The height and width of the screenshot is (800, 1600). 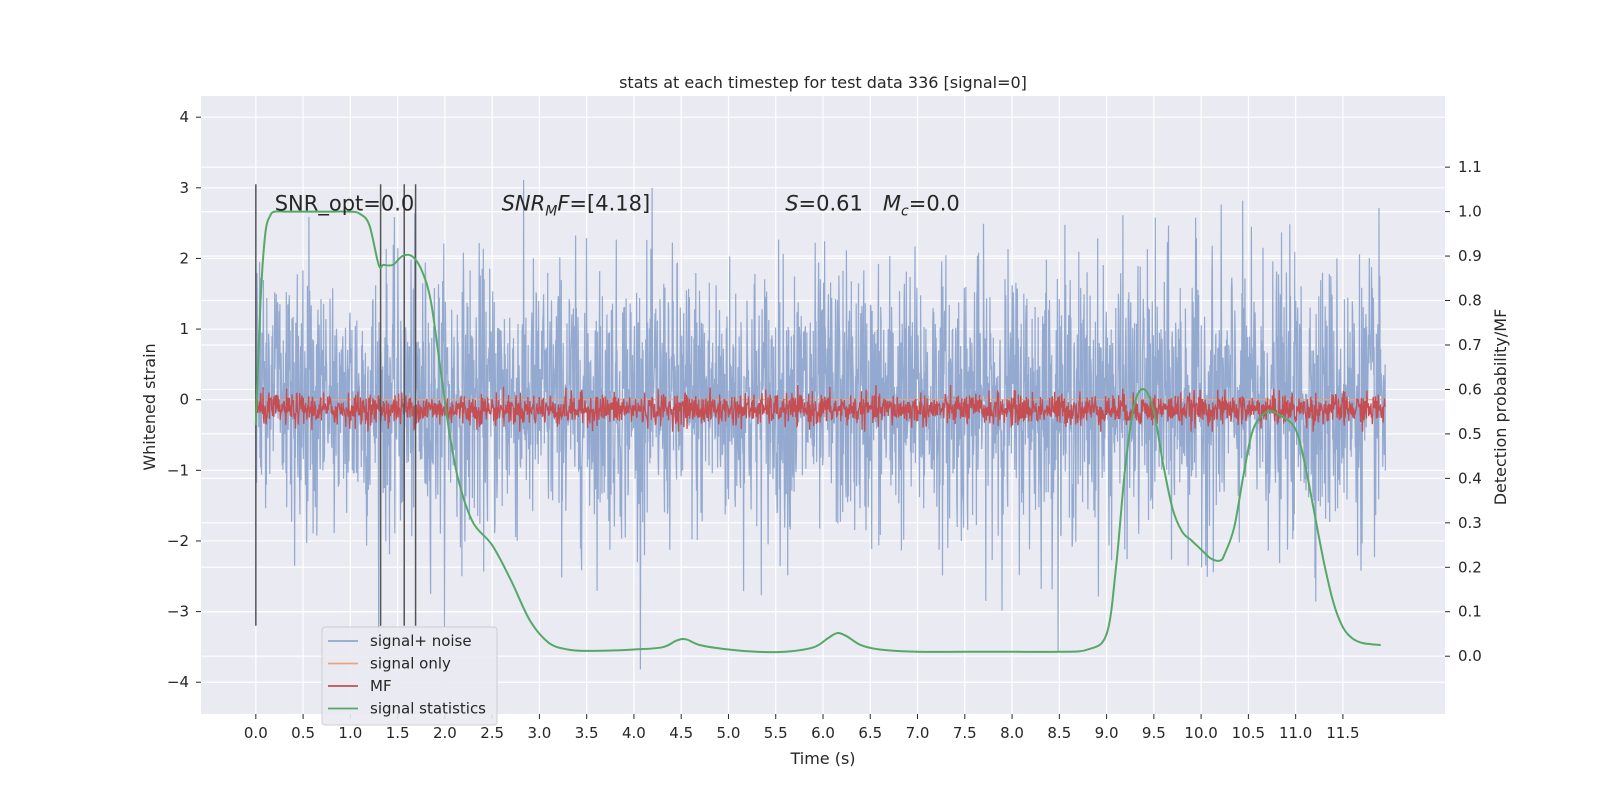 I want to click on legend-label-0: signal+ noise, so click(x=421, y=641).